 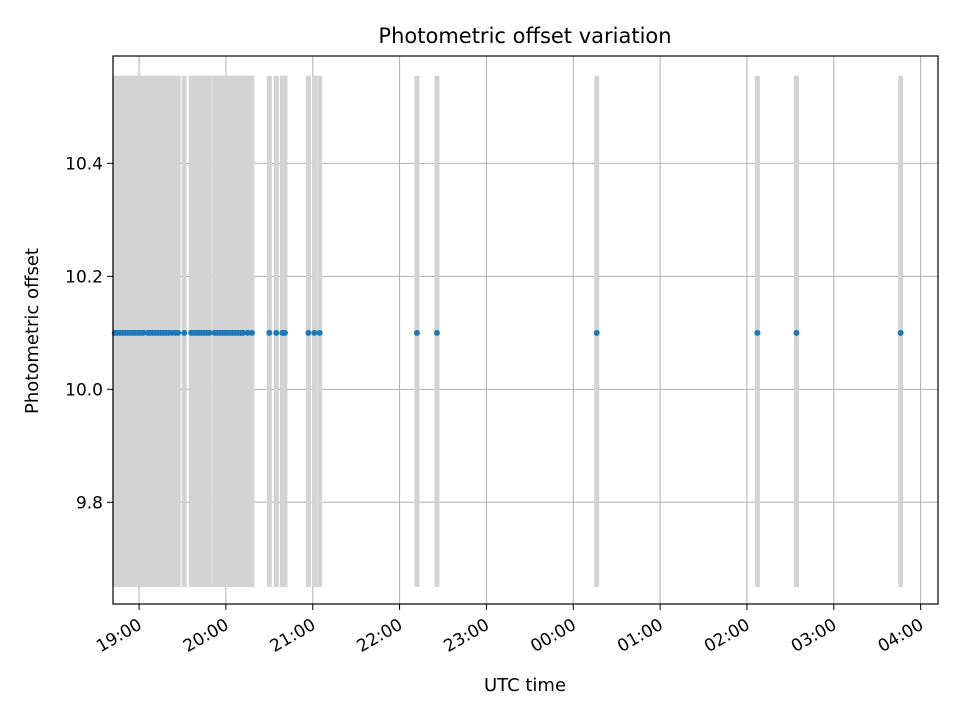 What do you see at coordinates (84, 277) in the screenshot?
I see `y-tick-label: 10.2` at bounding box center [84, 277].